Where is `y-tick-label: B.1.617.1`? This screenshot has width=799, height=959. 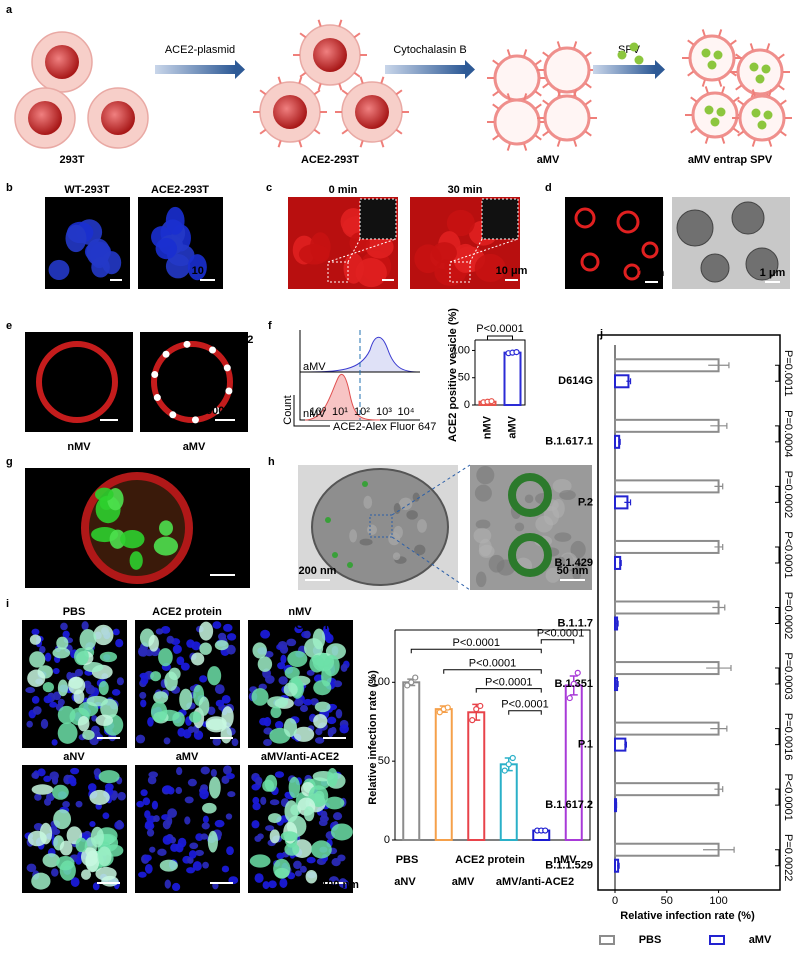
y-tick-label: B.1.617.1 is located at coordinates (569, 442).